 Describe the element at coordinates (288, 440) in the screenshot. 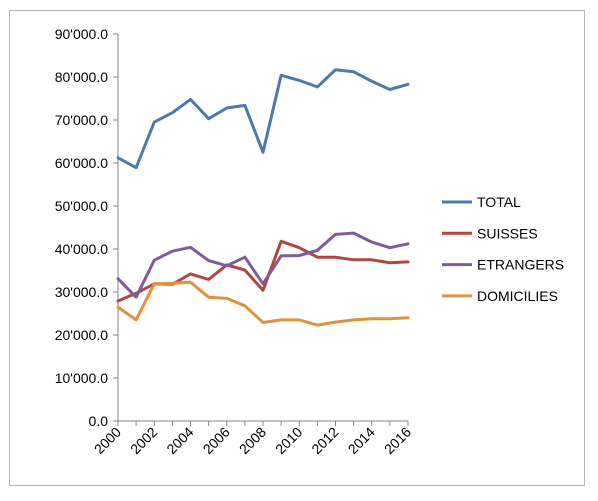

I see `x-tick-label: 2010` at that location.